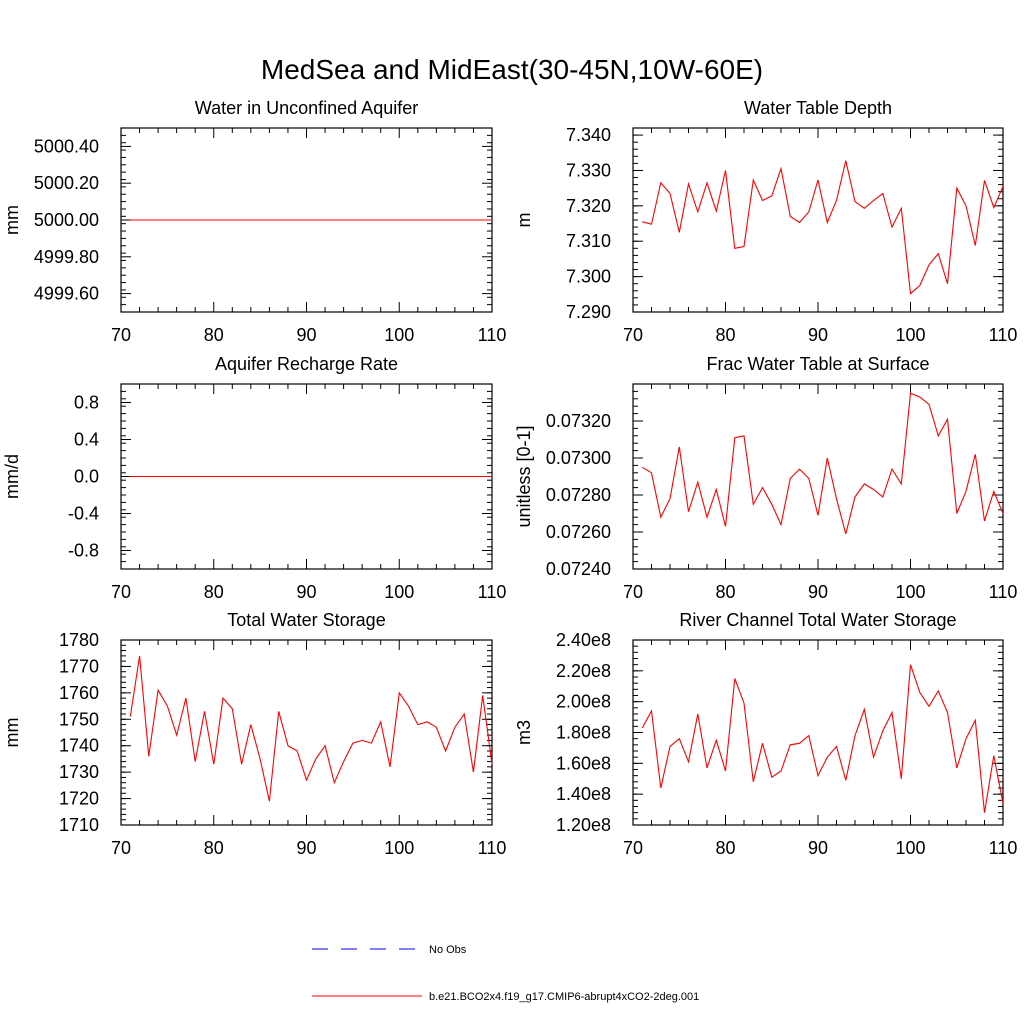 The height and width of the screenshot is (1024, 1024). I want to click on y-tick-label: 1780, so click(79, 640).